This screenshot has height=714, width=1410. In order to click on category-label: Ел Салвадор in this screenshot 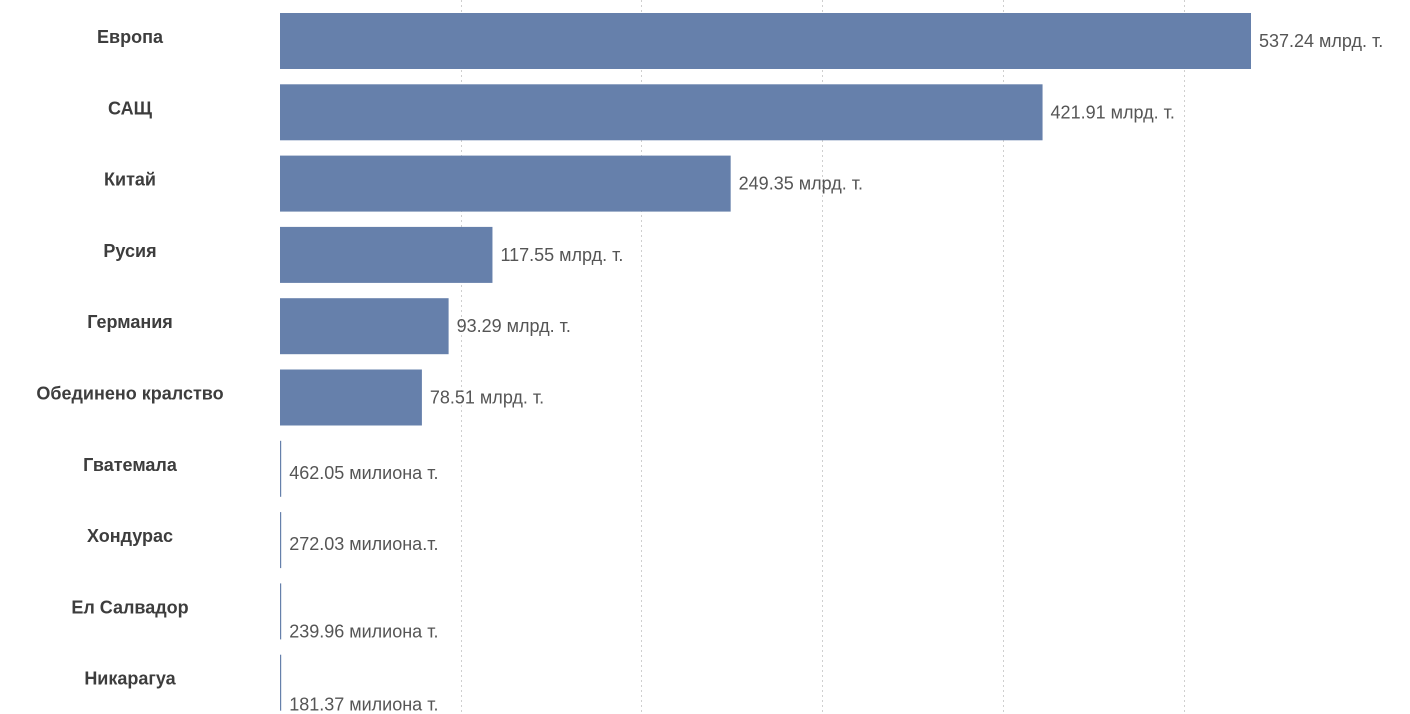, I will do `click(129, 607)`.